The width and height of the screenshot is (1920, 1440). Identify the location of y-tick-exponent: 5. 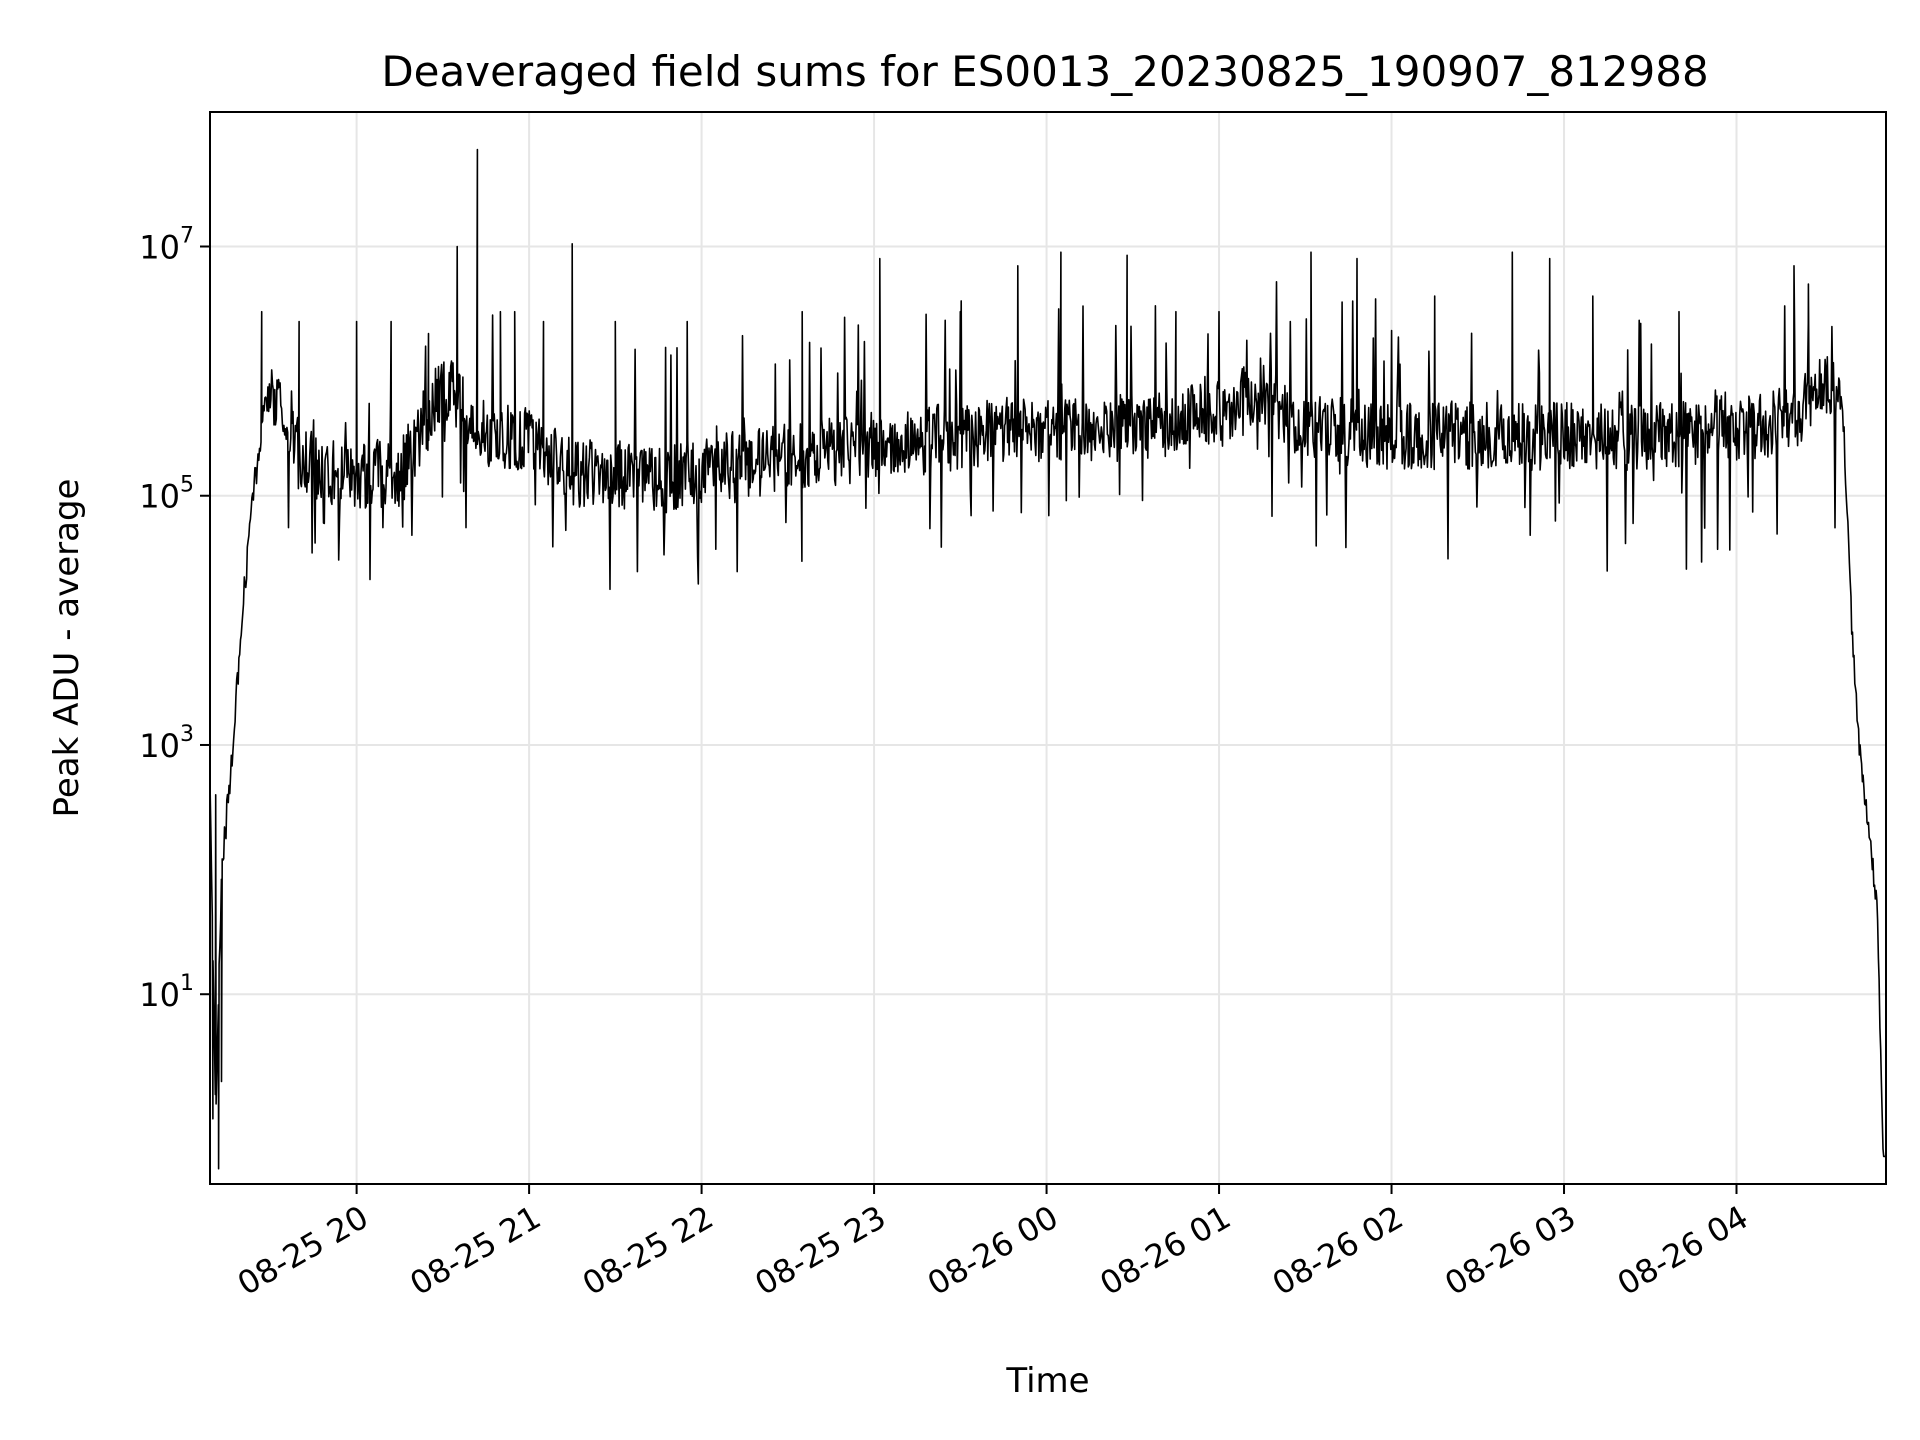
(187, 485).